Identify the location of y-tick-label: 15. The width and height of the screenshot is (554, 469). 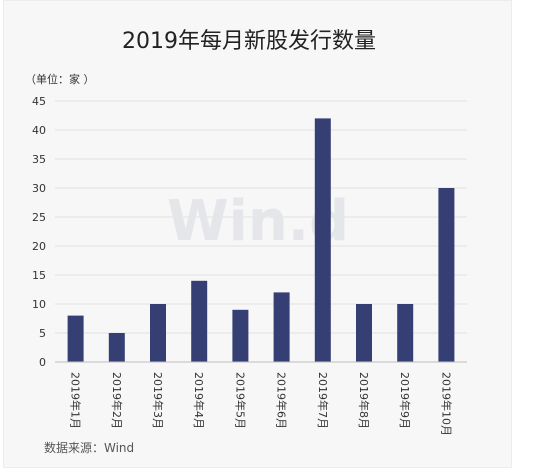
(39, 275).